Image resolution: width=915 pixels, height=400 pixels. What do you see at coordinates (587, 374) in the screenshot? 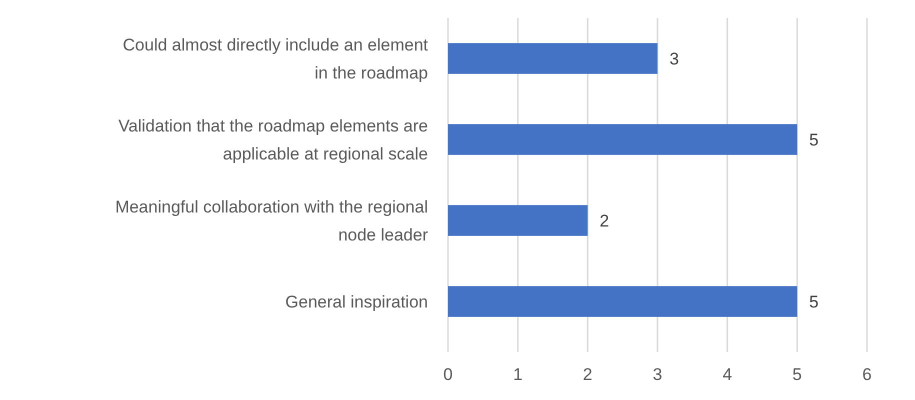
I see `x-tick-label: 2` at bounding box center [587, 374].